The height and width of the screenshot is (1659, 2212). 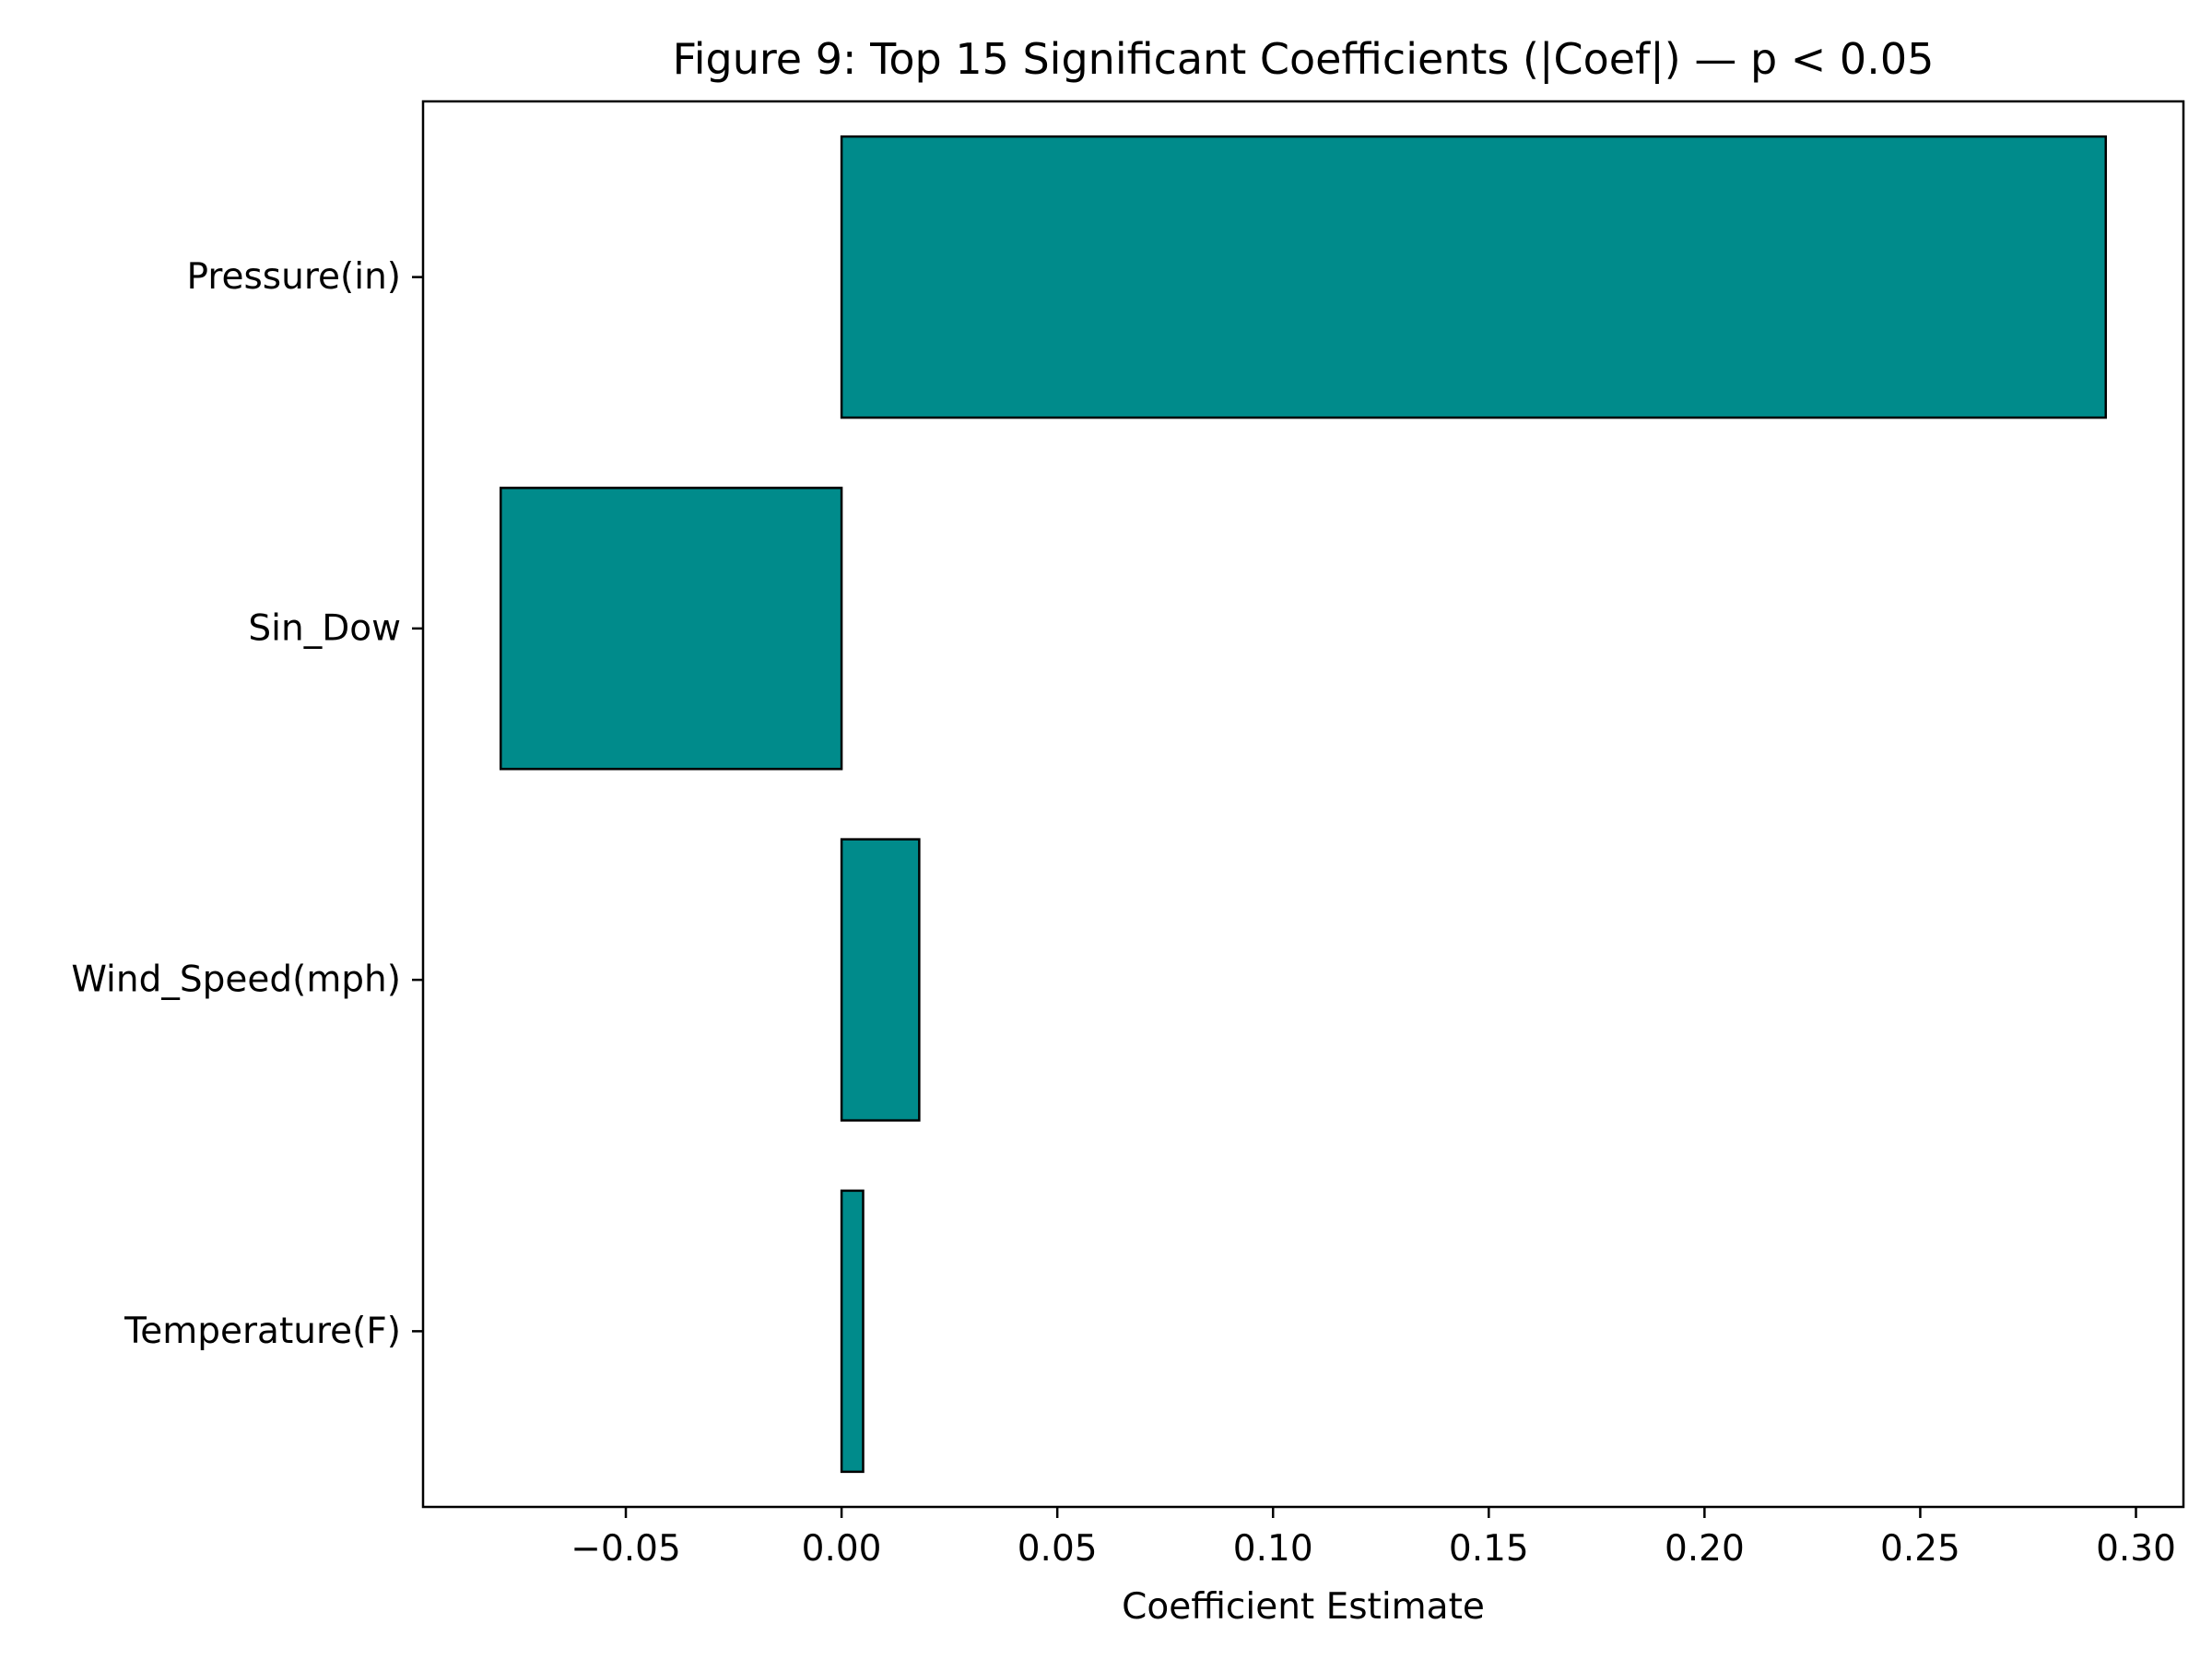 What do you see at coordinates (852, 1331) in the screenshot?
I see `bar-temperature-f` at bounding box center [852, 1331].